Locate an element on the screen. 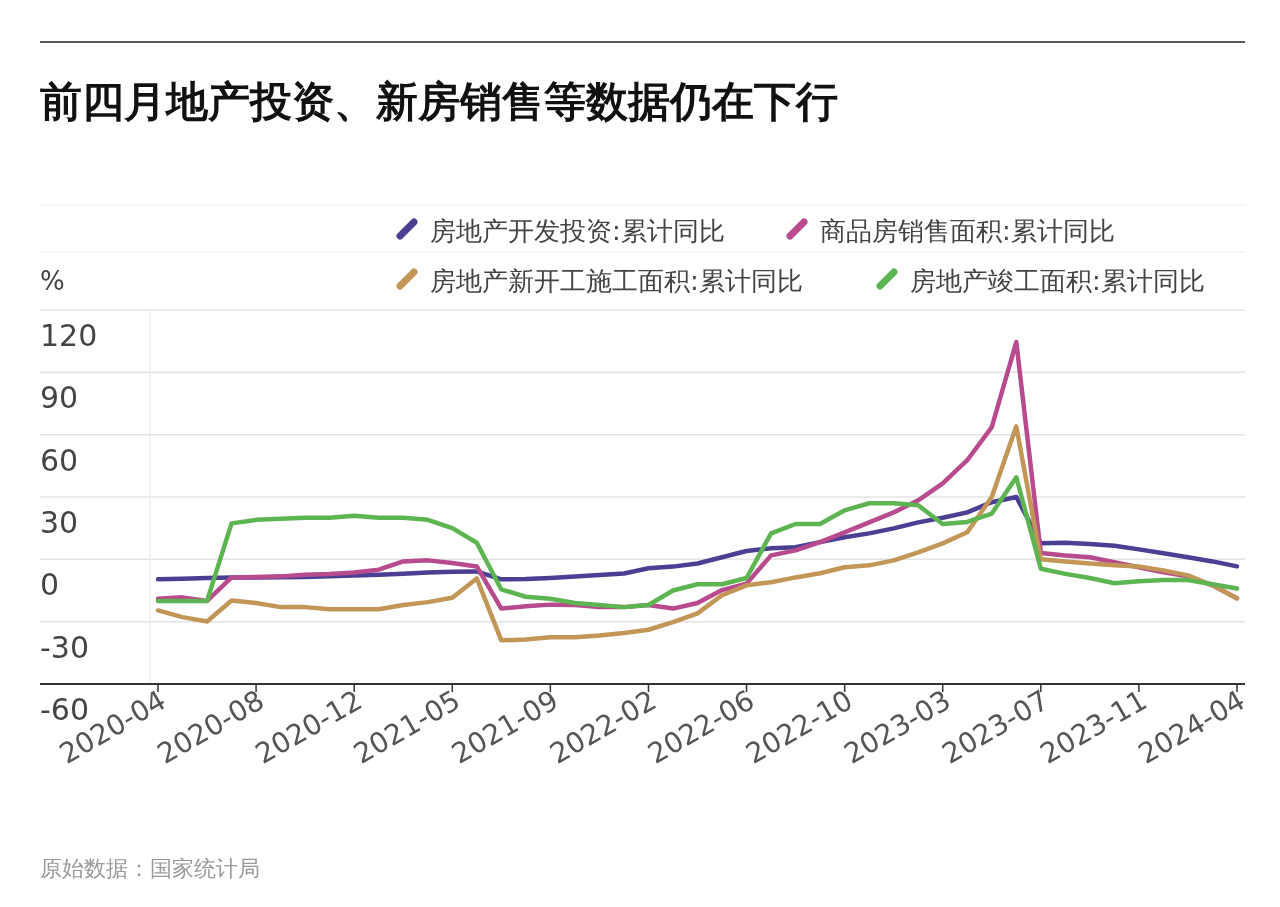  y-tick-label: 90 is located at coordinates (59, 398).